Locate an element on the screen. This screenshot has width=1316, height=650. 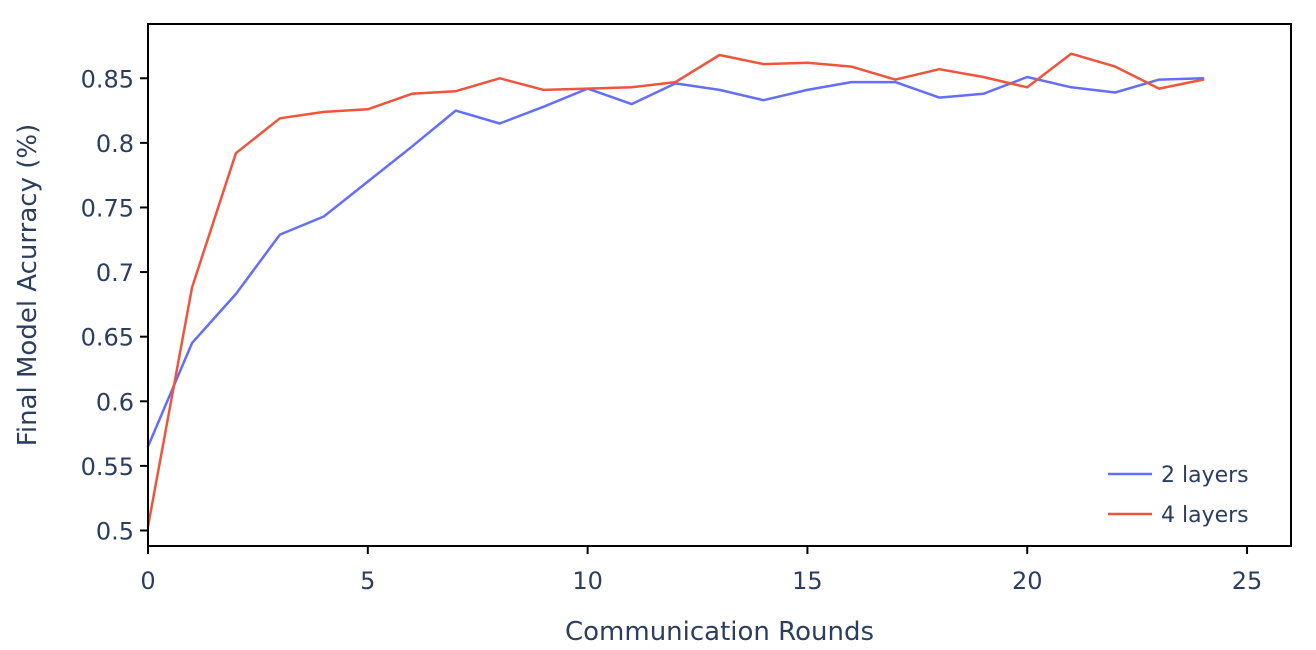
x-tick-label: 20 is located at coordinates (1027, 581).